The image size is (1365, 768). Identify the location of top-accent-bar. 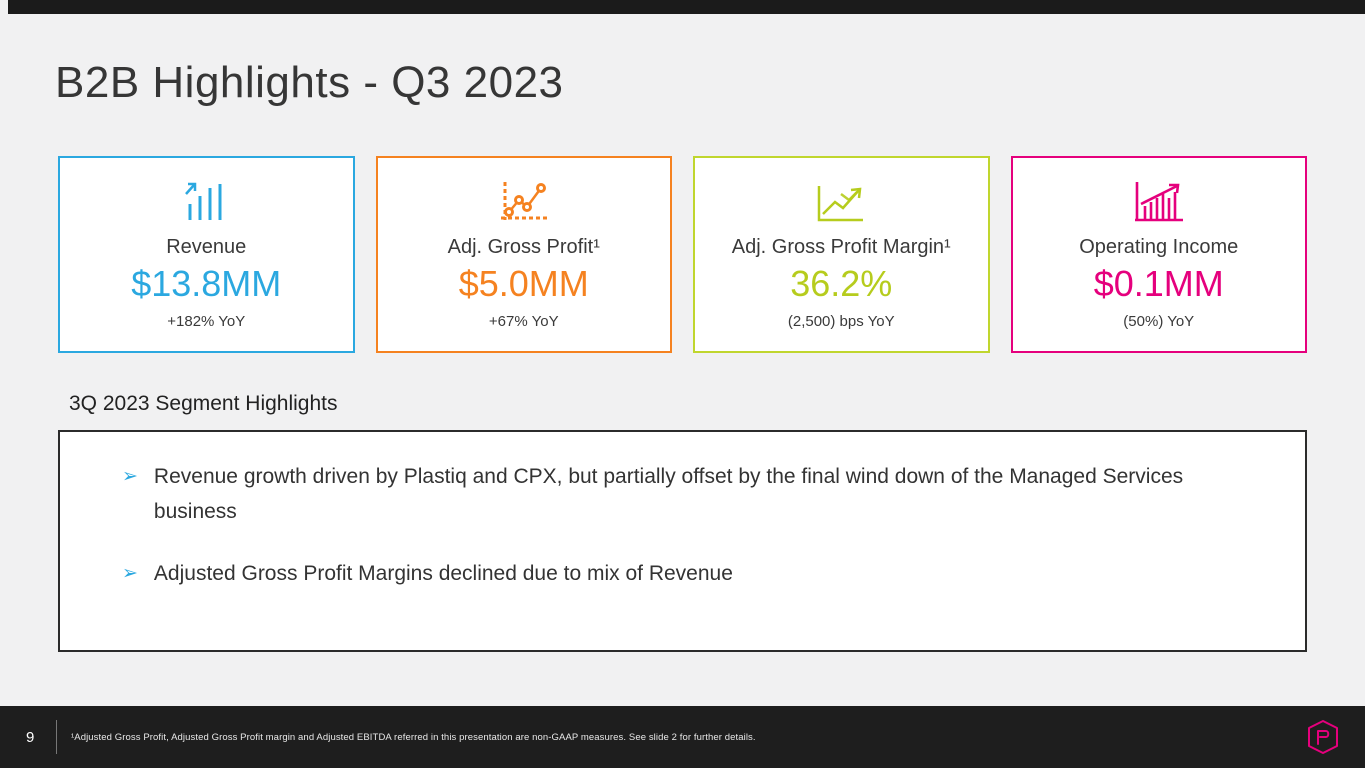
(686, 7).